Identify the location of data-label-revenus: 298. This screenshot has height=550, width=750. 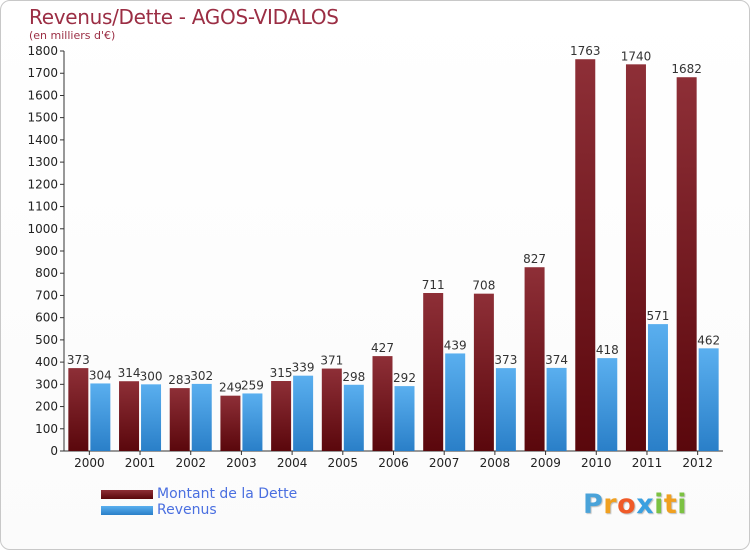
(353, 377).